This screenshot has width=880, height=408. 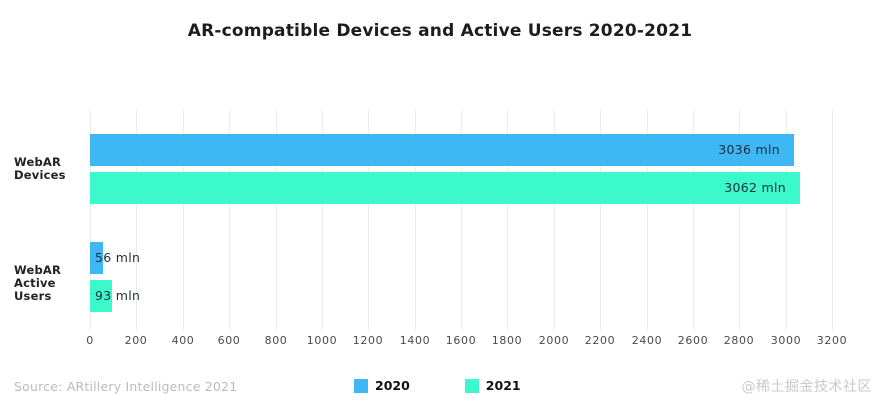 I want to click on x-tick-label-1200: 1200, so click(x=368, y=340).